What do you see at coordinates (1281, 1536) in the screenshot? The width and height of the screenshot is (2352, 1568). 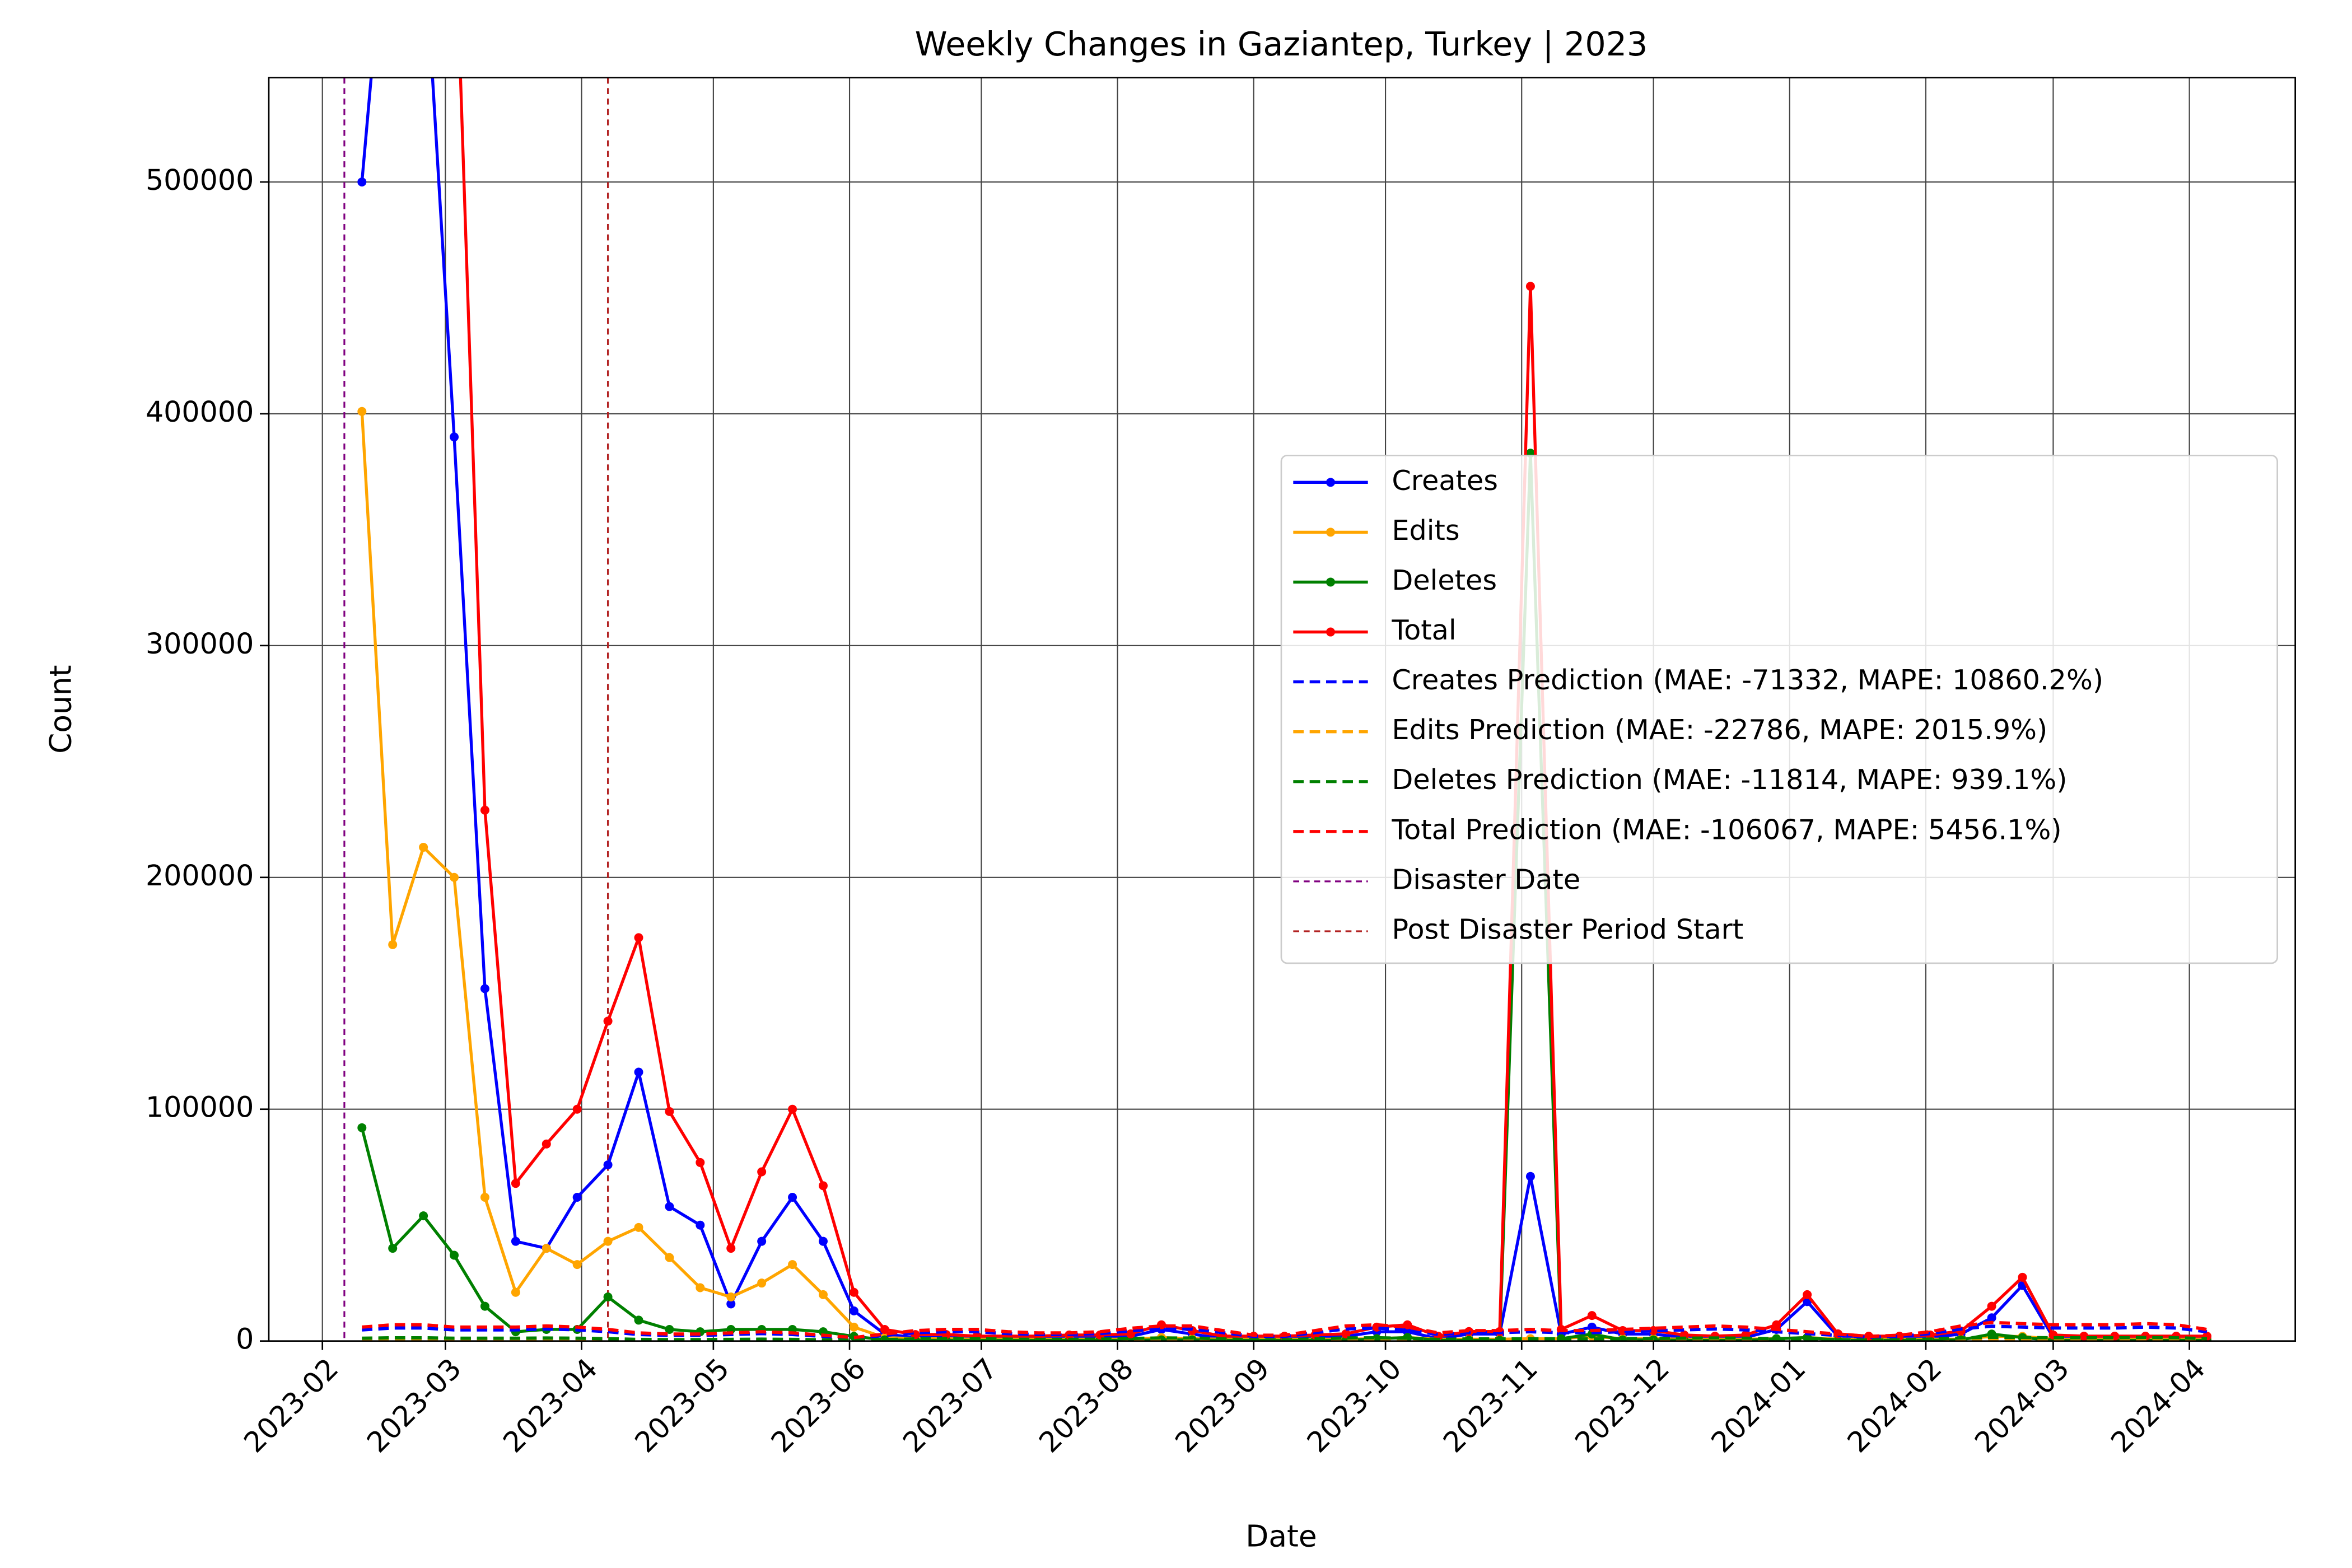 I see `x-axis-label: Date` at bounding box center [1281, 1536].